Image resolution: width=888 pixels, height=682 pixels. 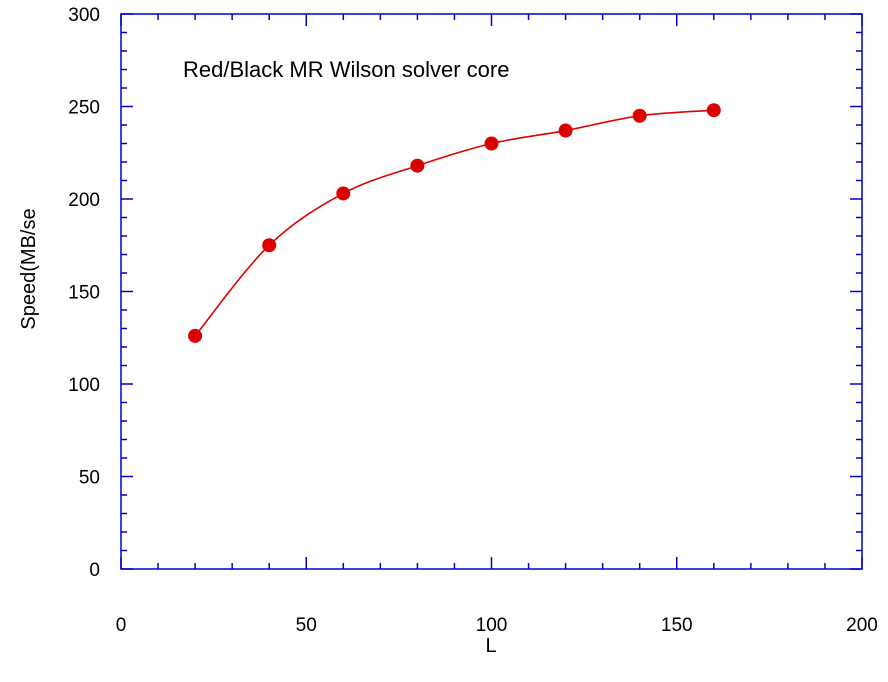 I want to click on x-tick-labels: 0 50 100 150 200, so click(x=497, y=625).